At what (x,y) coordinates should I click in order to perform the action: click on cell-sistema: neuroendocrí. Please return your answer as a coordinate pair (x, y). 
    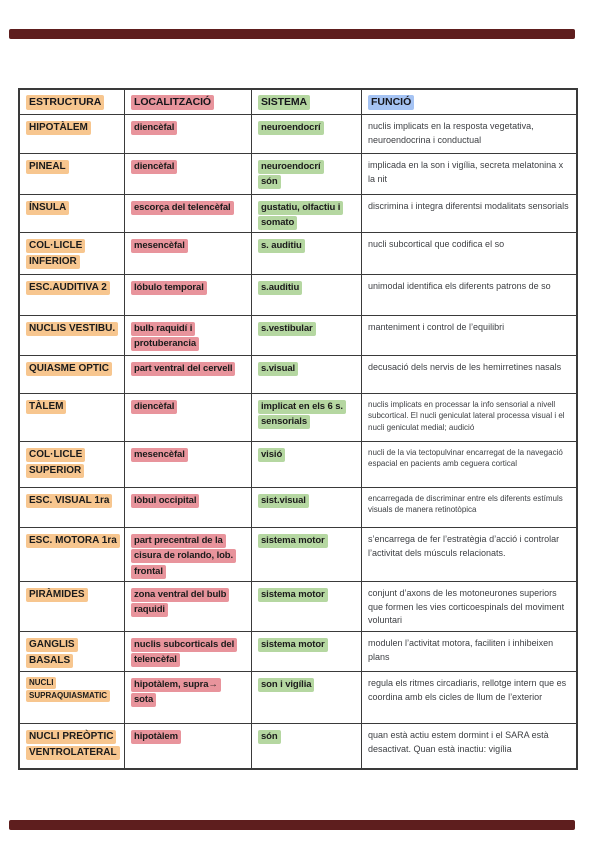
    Looking at the image, I should click on (307, 134).